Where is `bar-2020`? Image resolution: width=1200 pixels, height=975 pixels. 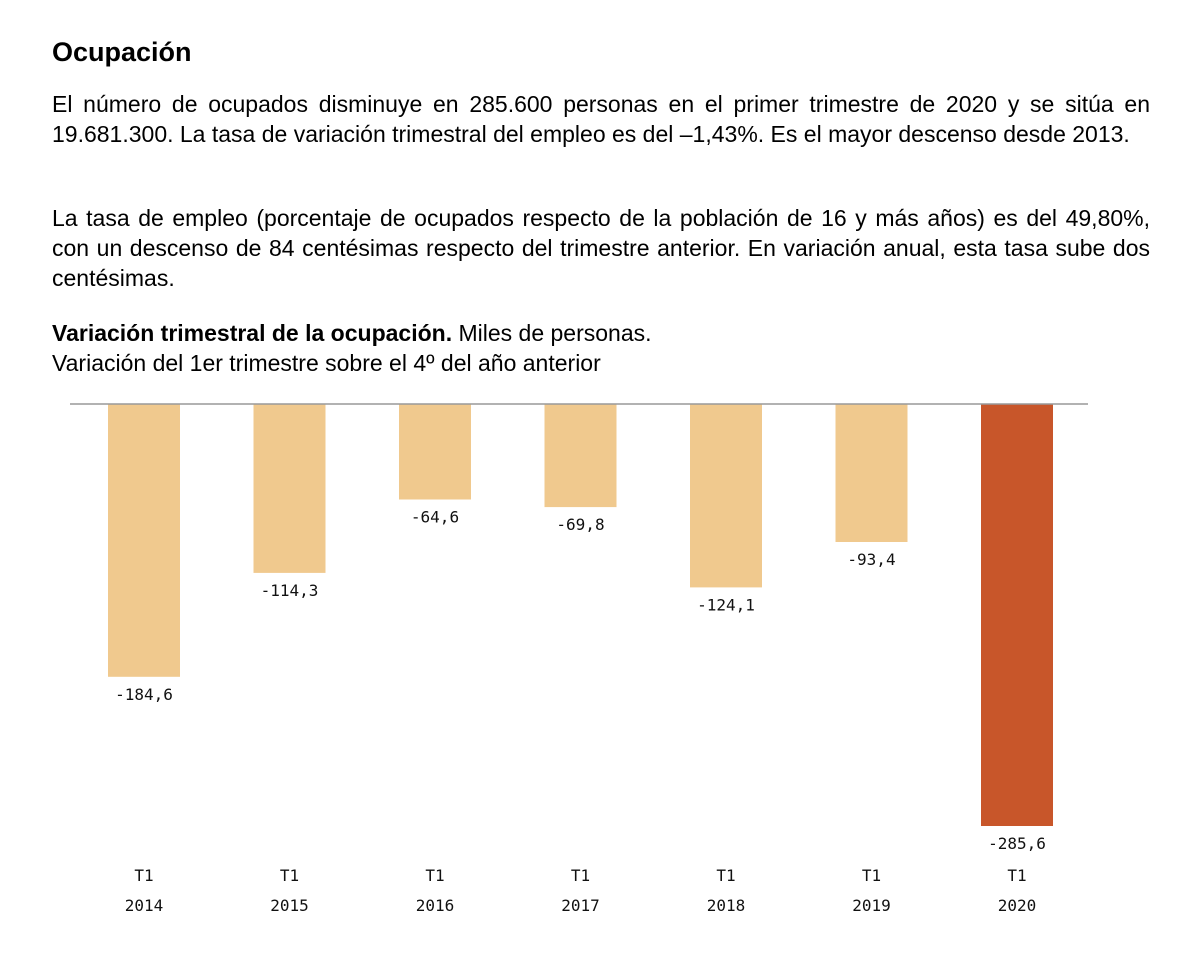
bar-2020 is located at coordinates (1017, 615).